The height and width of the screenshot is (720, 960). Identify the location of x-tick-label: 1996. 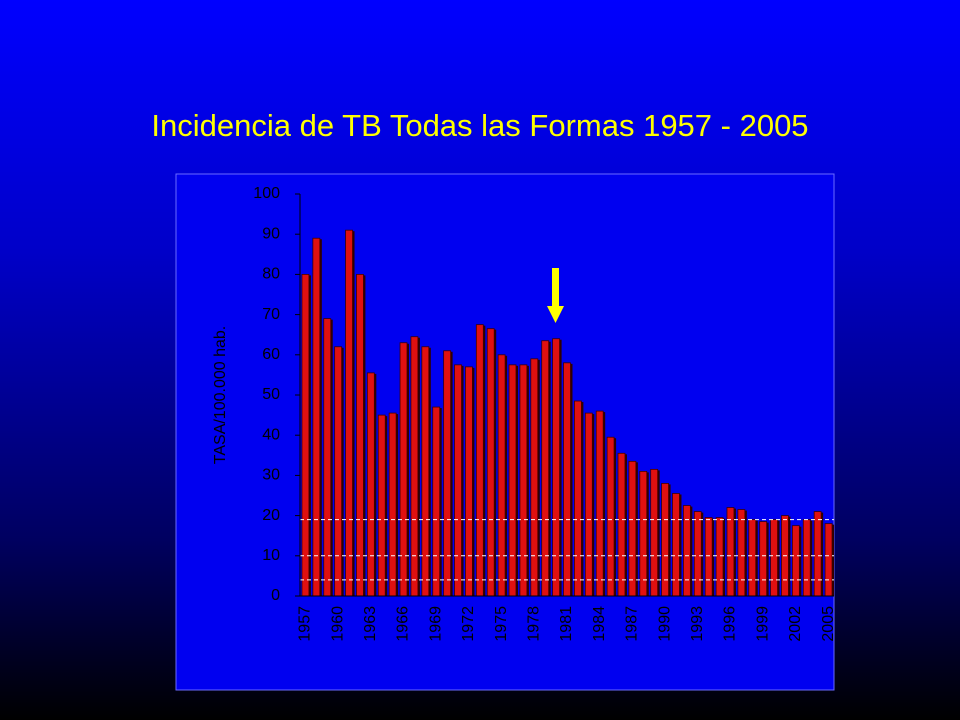
(730, 624).